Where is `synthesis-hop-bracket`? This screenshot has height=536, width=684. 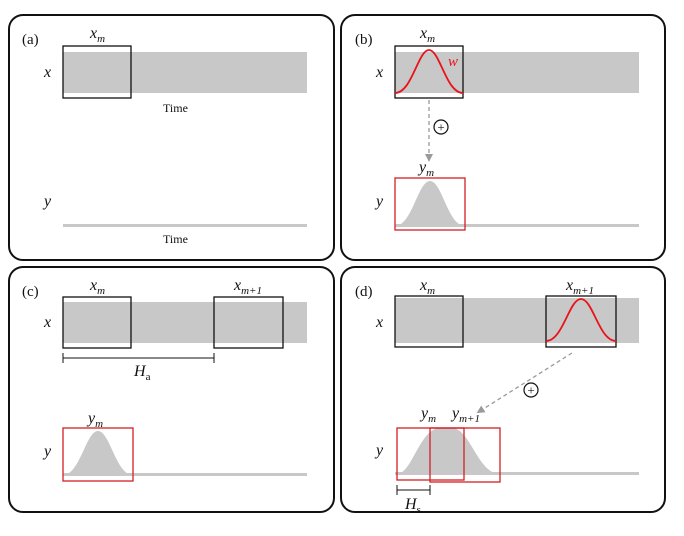
synthesis-hop-bracket is located at coordinates (413, 490).